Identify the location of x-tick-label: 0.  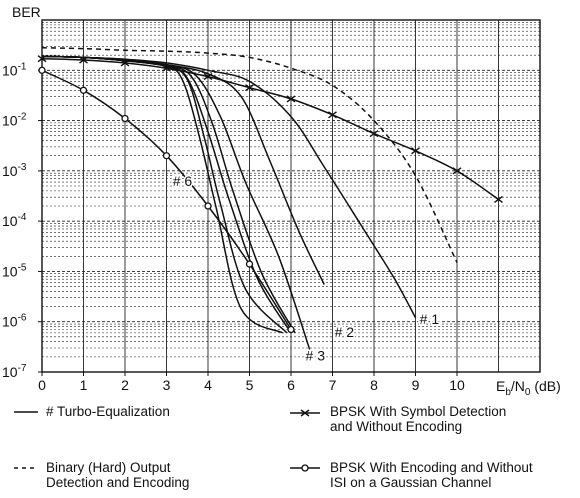
(42, 385).